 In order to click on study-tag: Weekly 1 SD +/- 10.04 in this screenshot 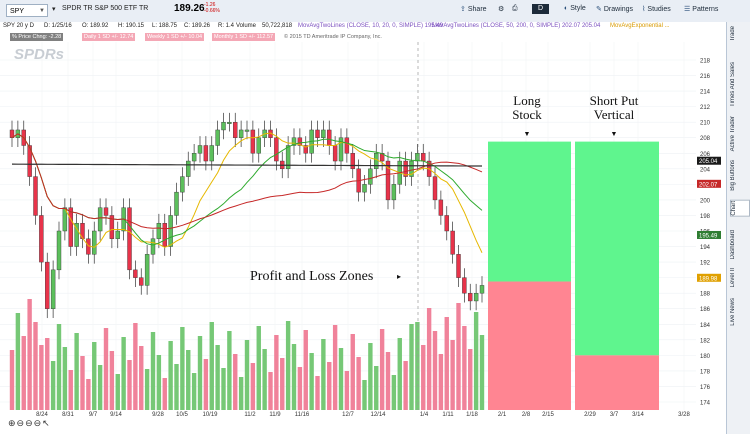, I will do `click(175, 37)`.